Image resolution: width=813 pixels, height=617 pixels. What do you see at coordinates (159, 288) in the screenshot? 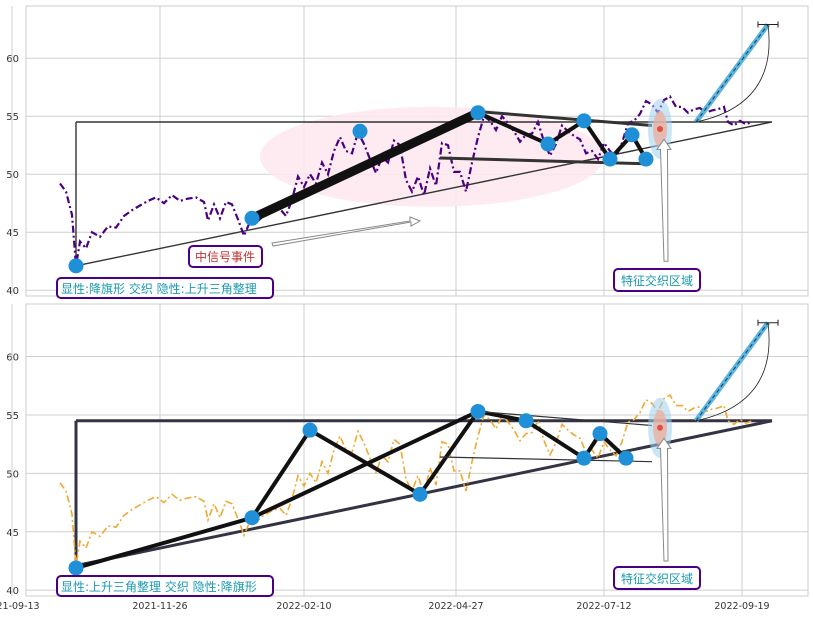
I see `pattern-label-text: 显性:降旗形 交织 隐性:上升三角整理` at bounding box center [159, 288].